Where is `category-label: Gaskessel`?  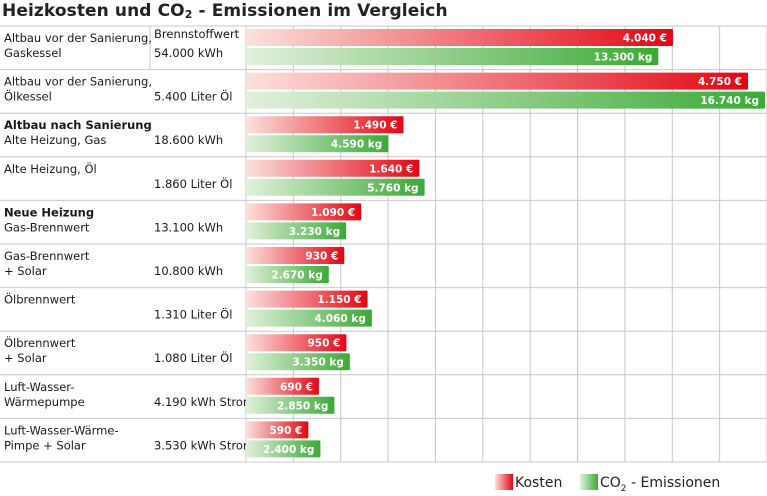 category-label: Gaskessel is located at coordinates (33, 53).